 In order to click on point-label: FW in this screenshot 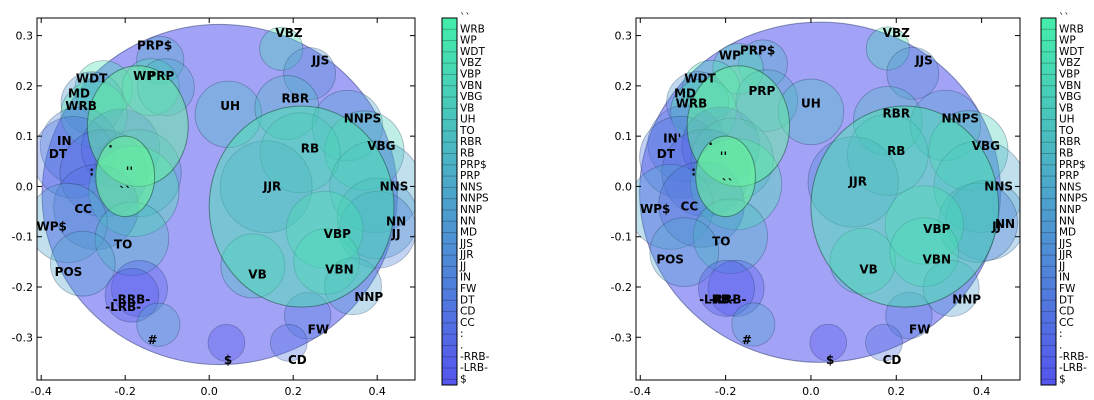, I will do `click(318, 330)`.